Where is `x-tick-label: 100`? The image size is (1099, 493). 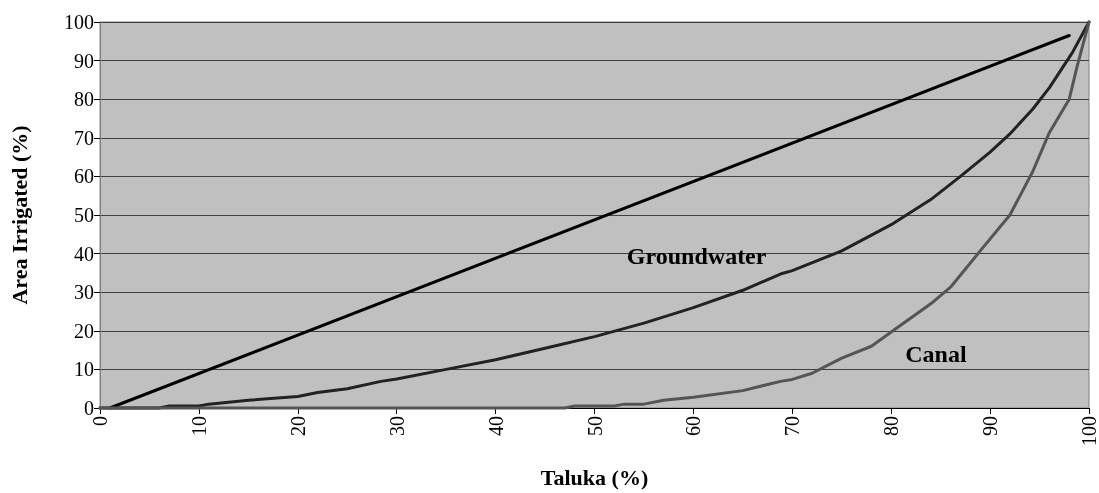 x-tick-label: 100 is located at coordinates (1088, 431).